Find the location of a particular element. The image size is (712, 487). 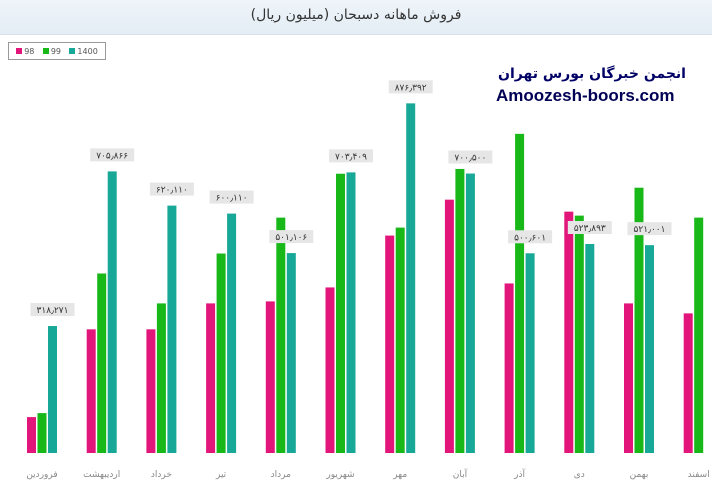

data-label-1400-8: ۵۰۰٫۶۰۱ is located at coordinates (530, 238).